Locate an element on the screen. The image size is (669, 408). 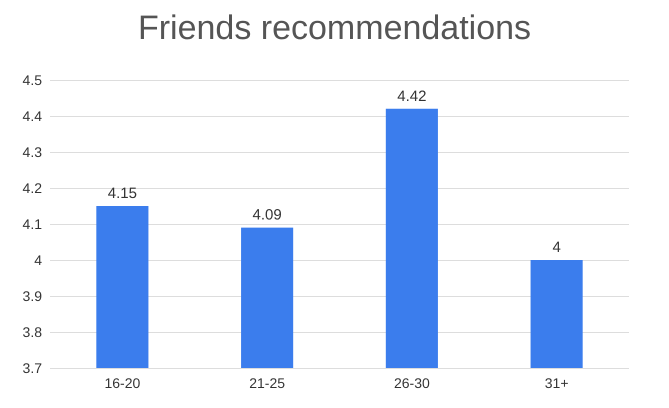
x-tick-label: 16-20 is located at coordinates (122, 383).